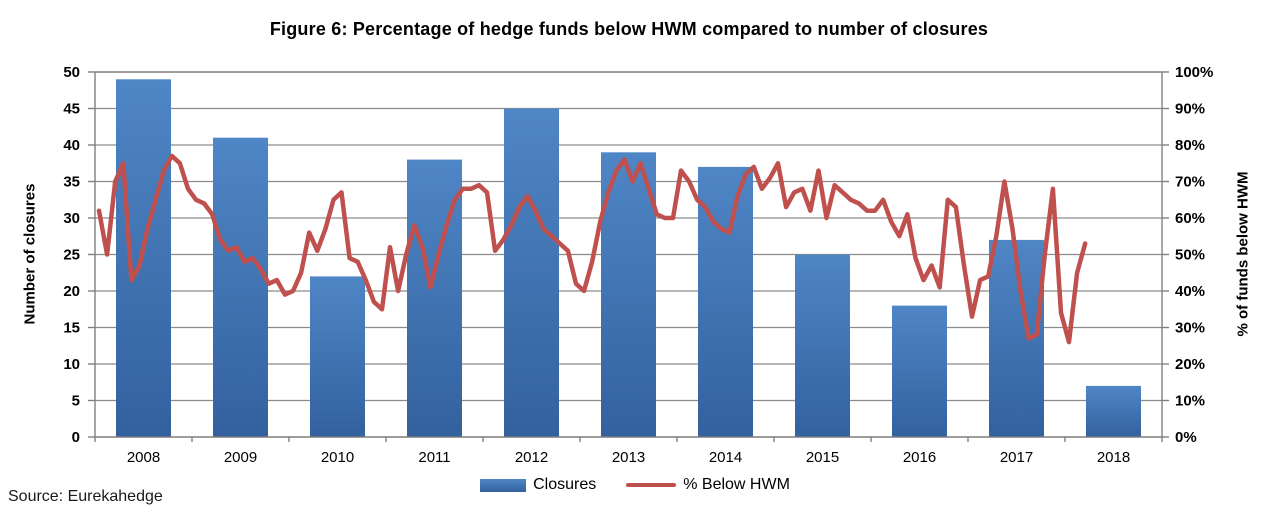 Image resolution: width=1270 pixels, height=520 pixels. Describe the element at coordinates (1194, 72) in the screenshot. I see `right-tick-label: 100%` at that location.